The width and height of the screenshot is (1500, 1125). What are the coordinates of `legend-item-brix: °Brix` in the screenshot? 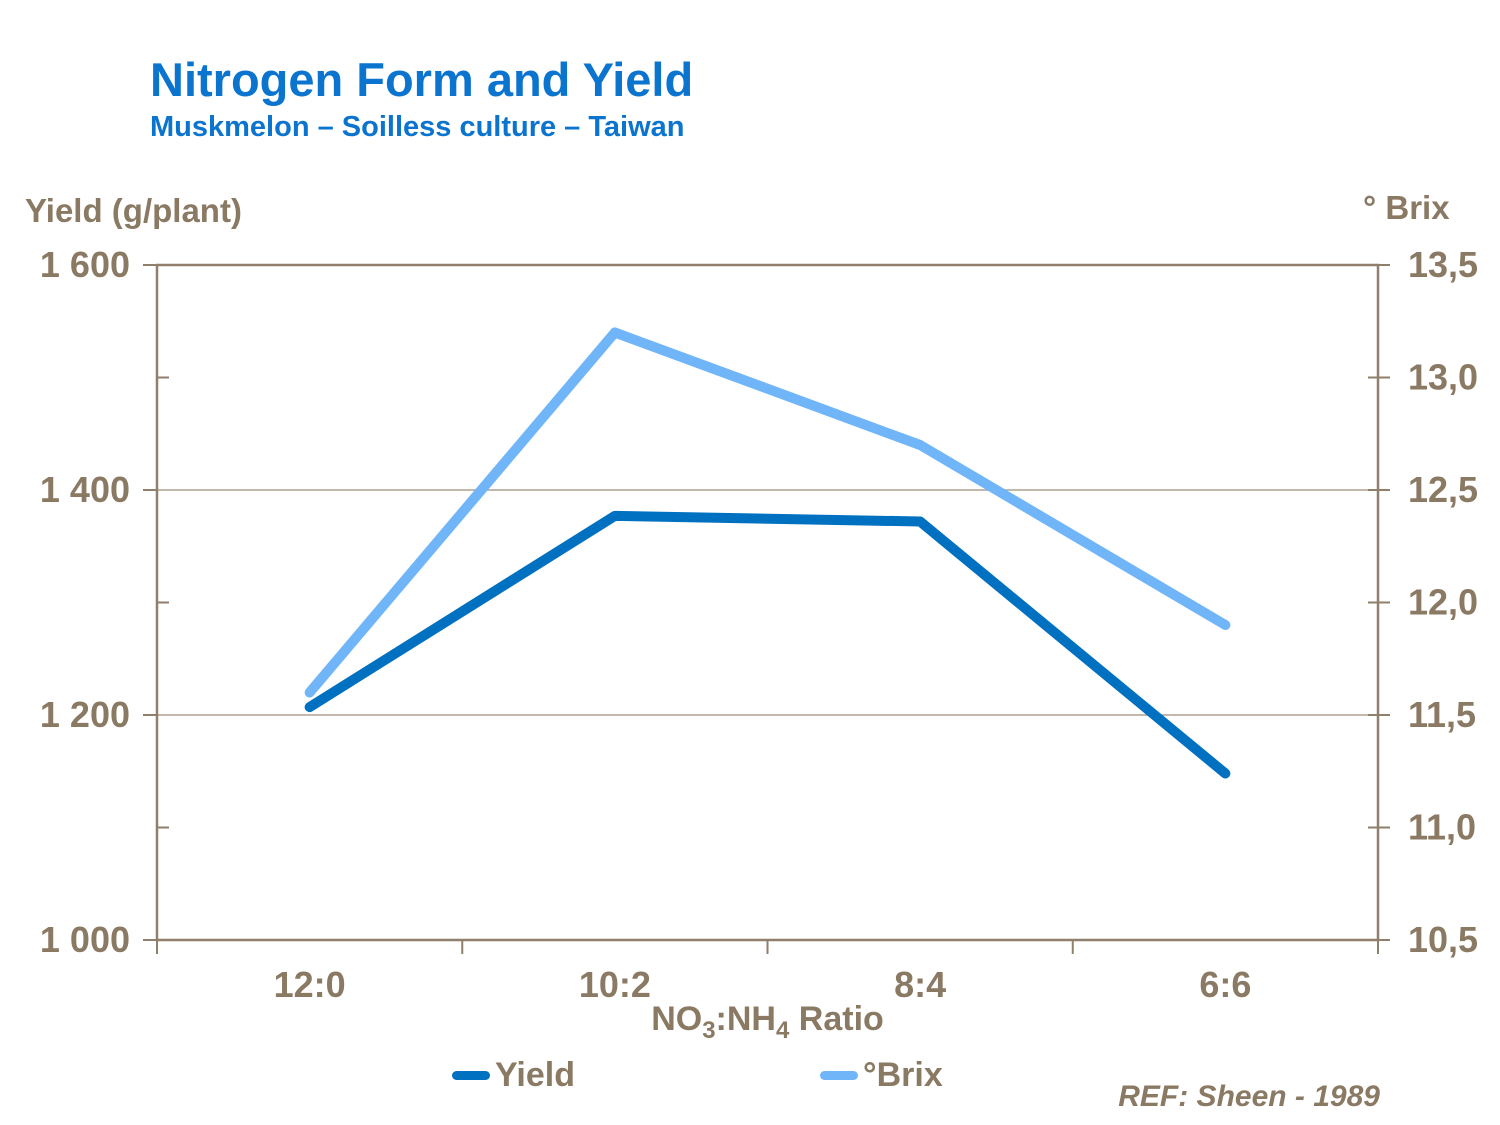 It's located at (881, 1075).